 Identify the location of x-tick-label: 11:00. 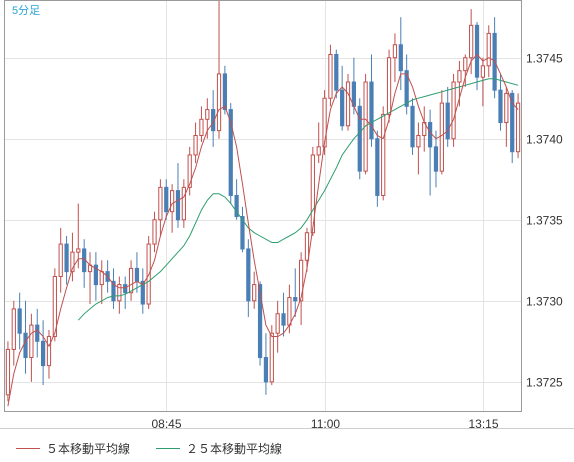
(325, 424).